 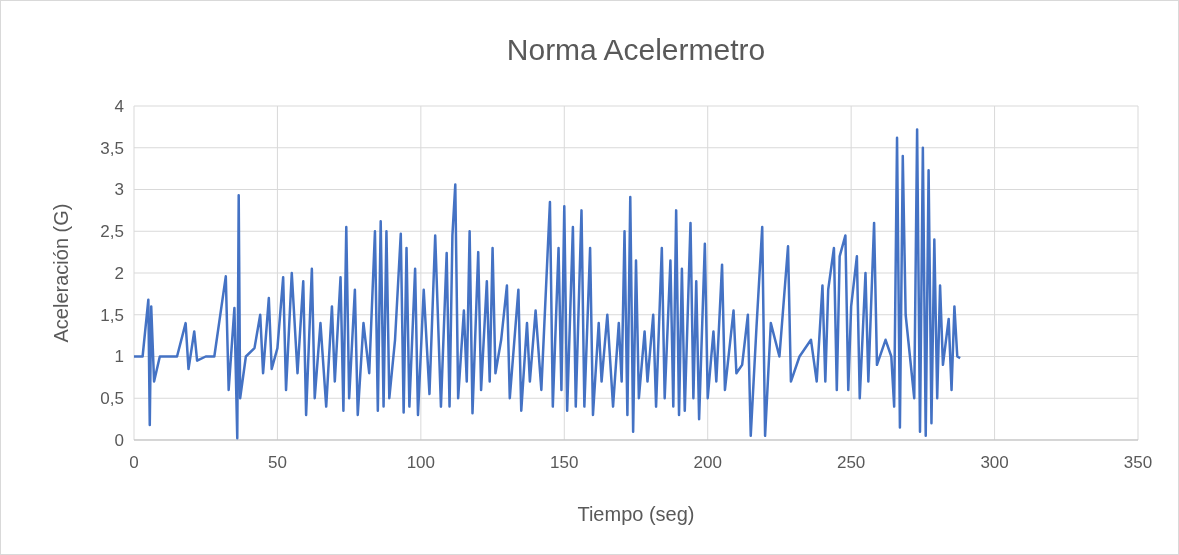 What do you see at coordinates (112, 148) in the screenshot?
I see `y-tick-label: 3,5` at bounding box center [112, 148].